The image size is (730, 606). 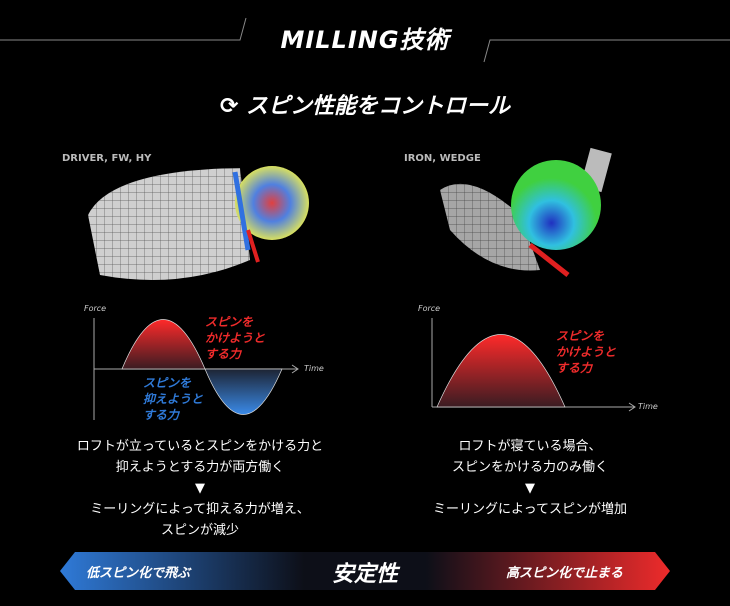 What do you see at coordinates (196, 369) in the screenshot?
I see `left-force-chart` at bounding box center [196, 369].